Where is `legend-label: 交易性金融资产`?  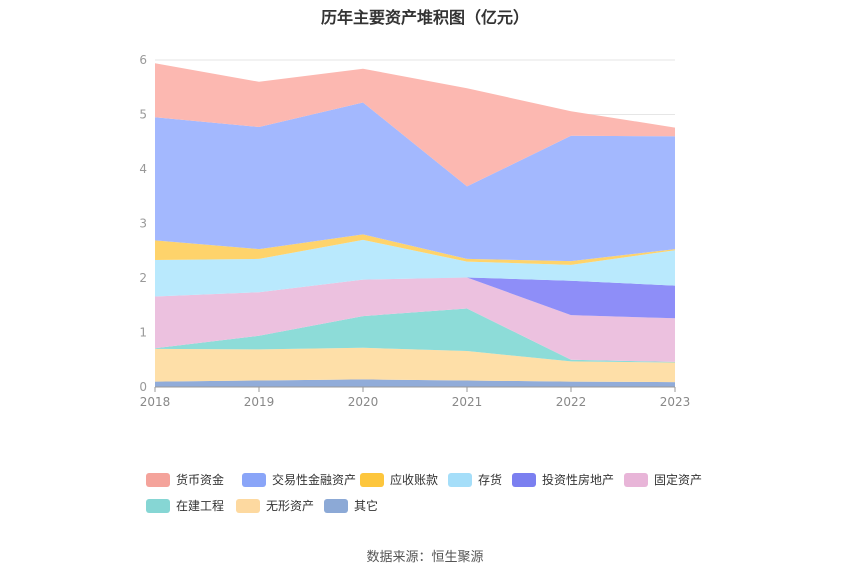 legend-label: 交易性金融资产 is located at coordinates (314, 480).